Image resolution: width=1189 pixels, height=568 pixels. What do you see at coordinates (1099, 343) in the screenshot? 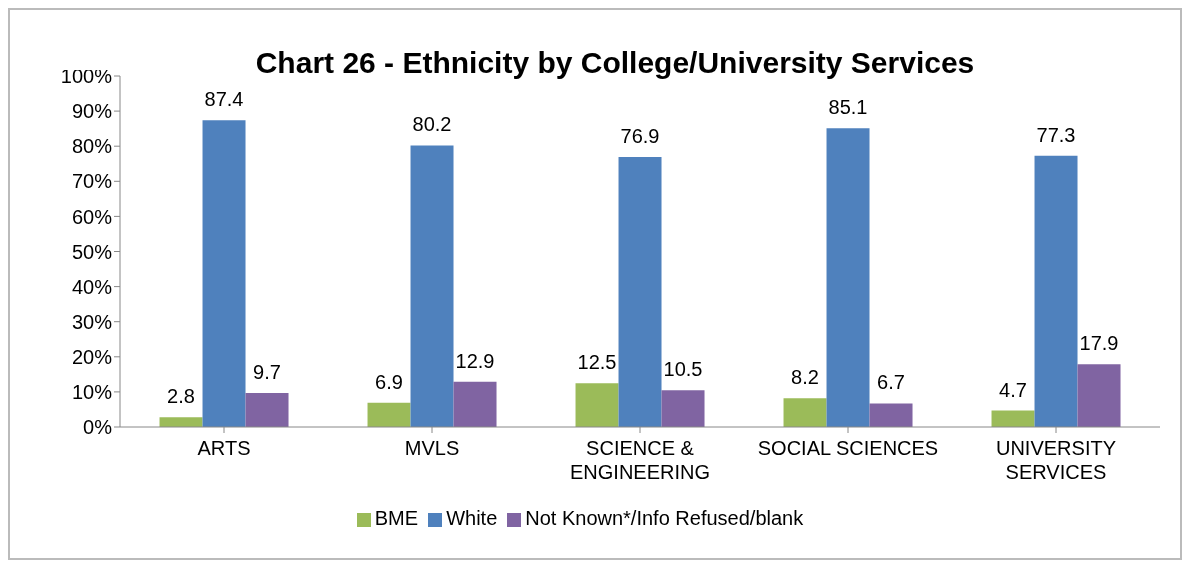
I see `data-label: 17.9` at bounding box center [1099, 343].